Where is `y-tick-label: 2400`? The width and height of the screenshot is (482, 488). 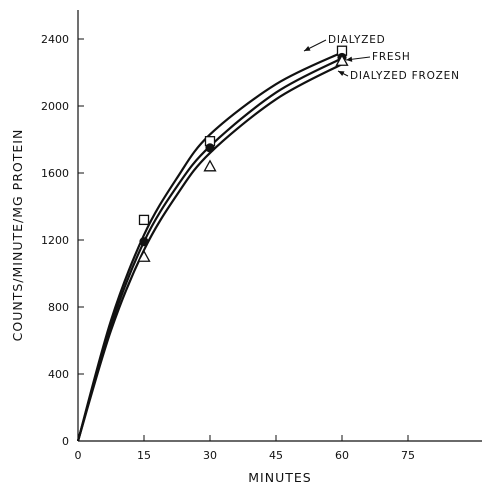
y-tick-label: 2400 is located at coordinates (55, 39).